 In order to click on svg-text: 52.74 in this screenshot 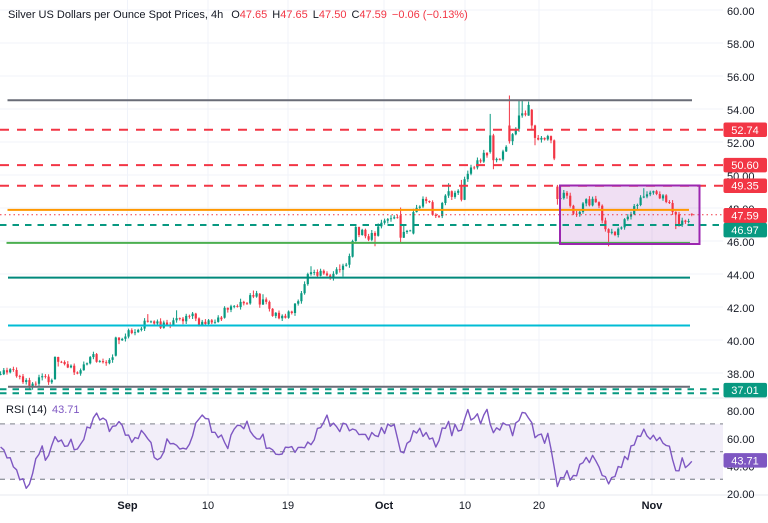, I will do `click(745, 131)`.